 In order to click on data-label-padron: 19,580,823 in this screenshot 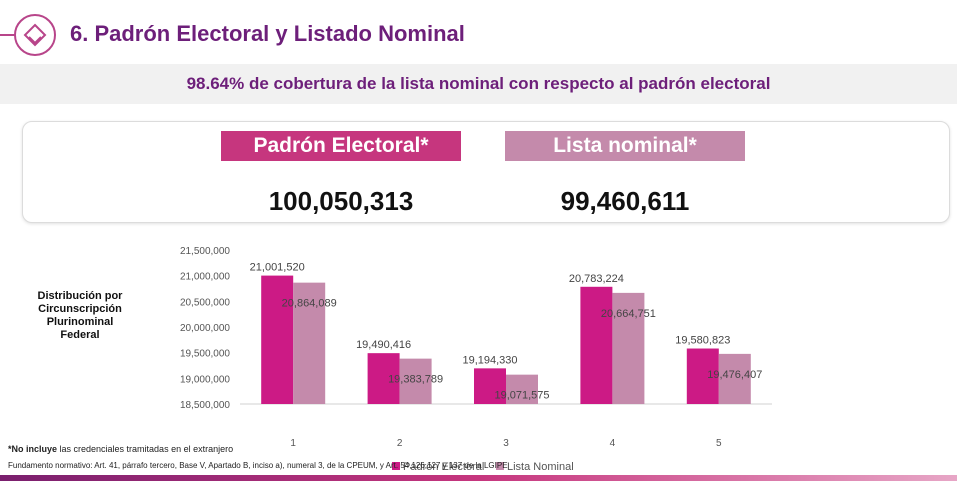, I will do `click(702, 341)`.